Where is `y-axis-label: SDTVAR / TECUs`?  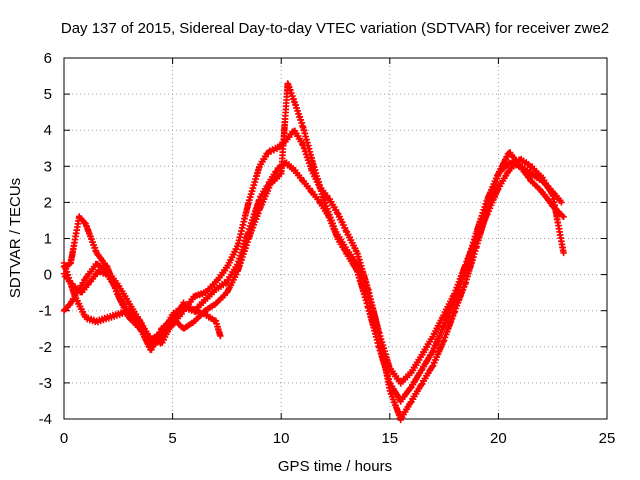
y-axis-label: SDTVAR / TECUs is located at coordinates (15, 238).